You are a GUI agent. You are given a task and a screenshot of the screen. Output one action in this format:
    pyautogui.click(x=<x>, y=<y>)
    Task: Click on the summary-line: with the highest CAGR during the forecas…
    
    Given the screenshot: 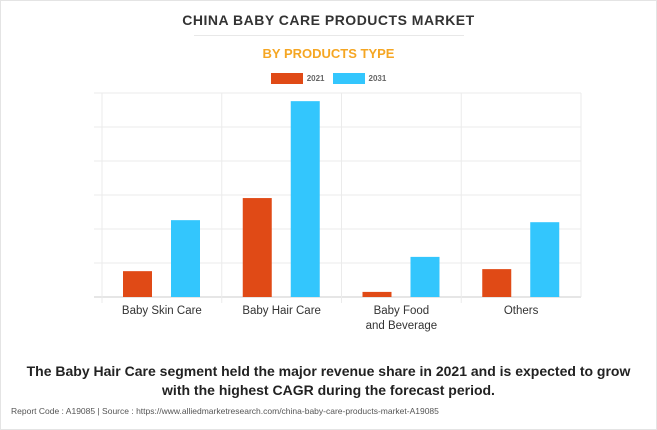 What is the action you would take?
    pyautogui.click(x=328, y=390)
    